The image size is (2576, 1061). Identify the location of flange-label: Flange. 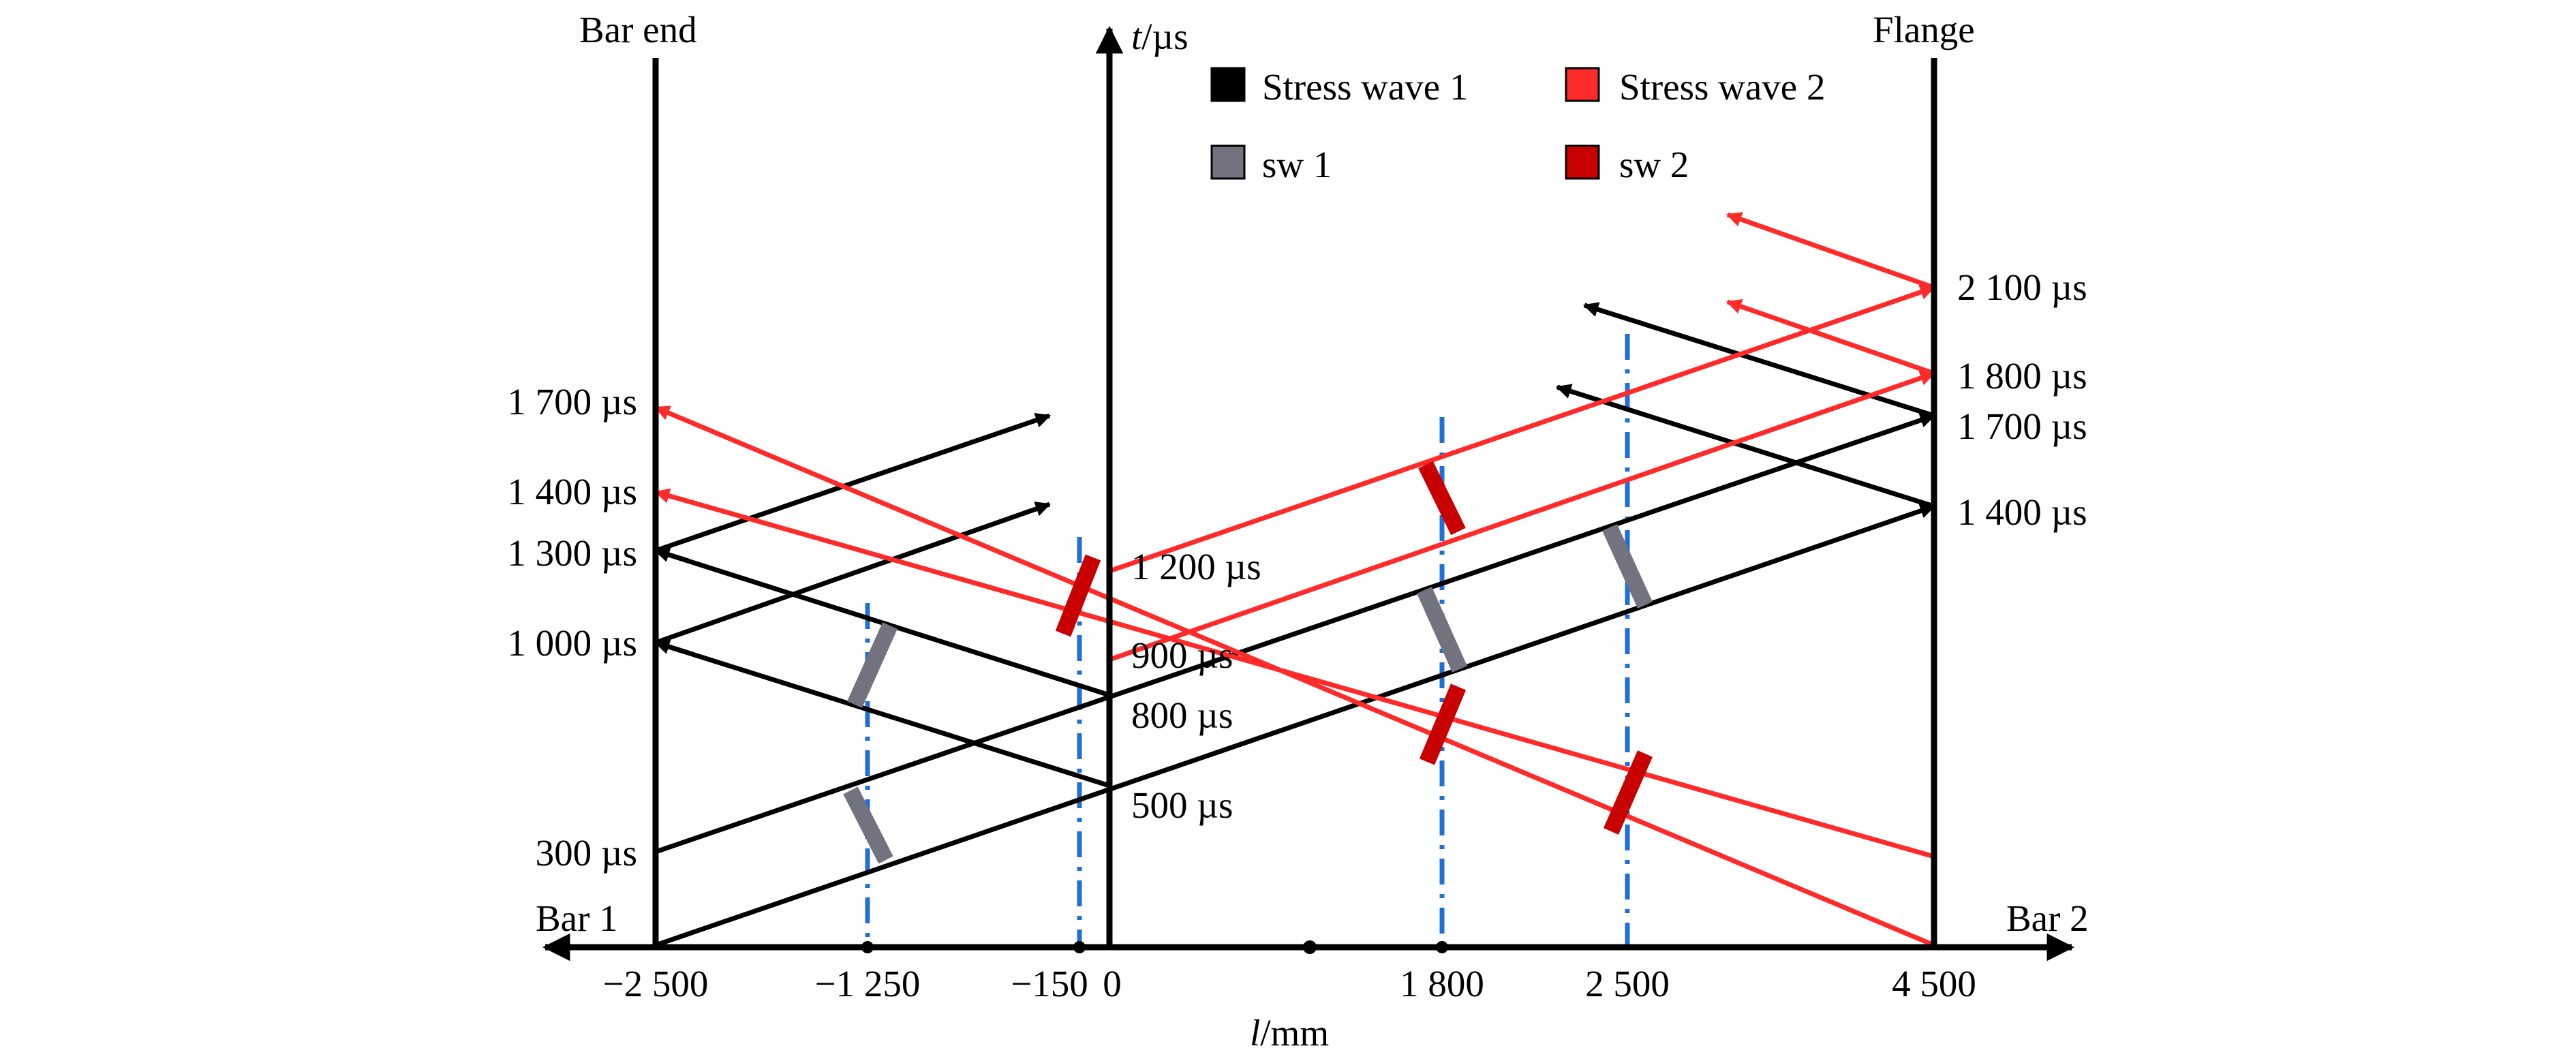
(1924, 29).